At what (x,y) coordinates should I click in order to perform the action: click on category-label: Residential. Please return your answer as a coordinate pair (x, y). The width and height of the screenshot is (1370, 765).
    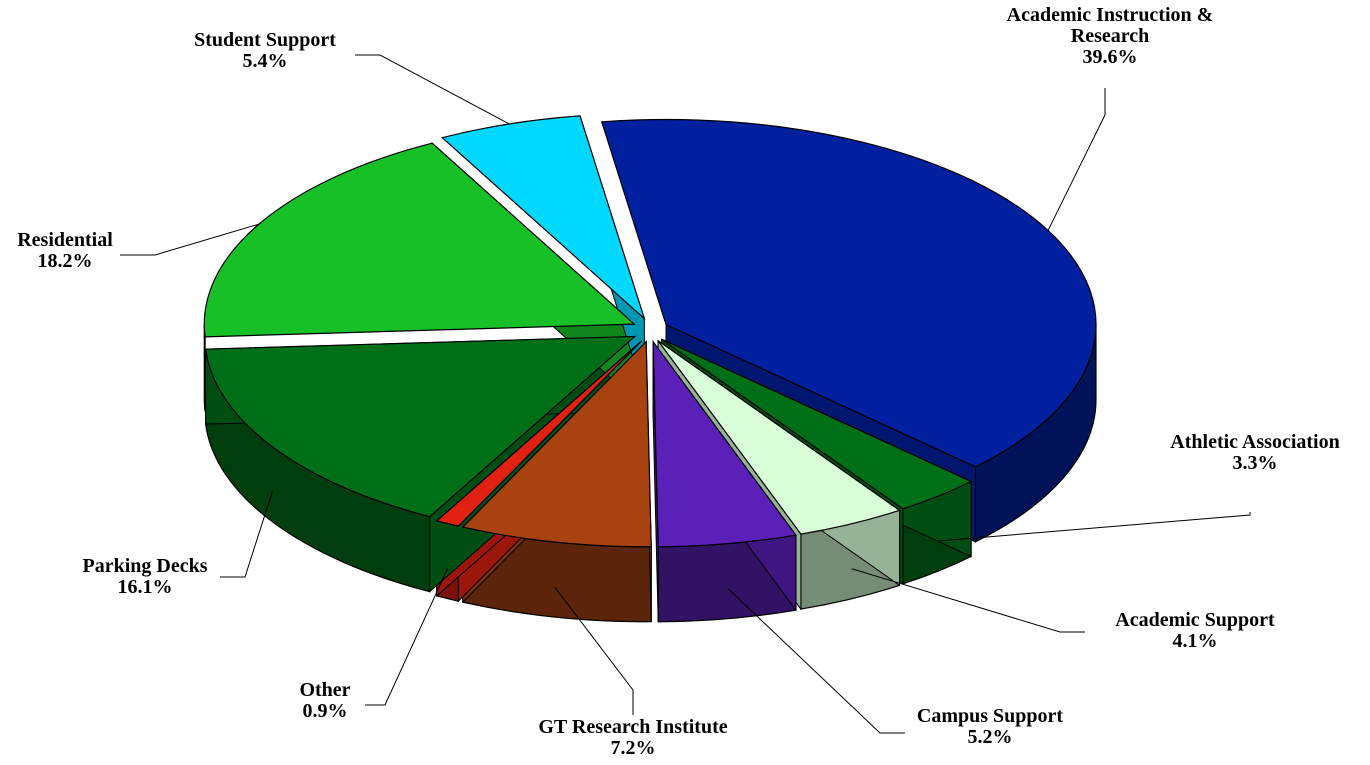
    Looking at the image, I should click on (65, 240).